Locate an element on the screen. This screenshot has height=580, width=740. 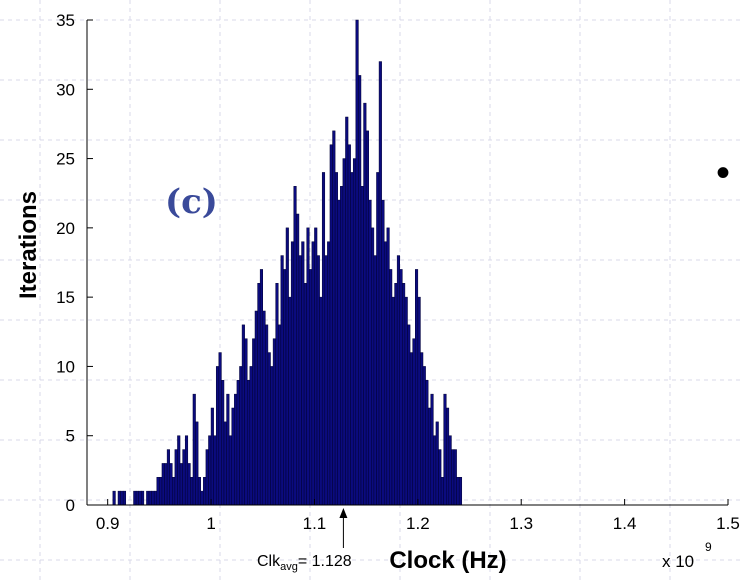
x-tick-label: 1 is located at coordinates (210, 523).